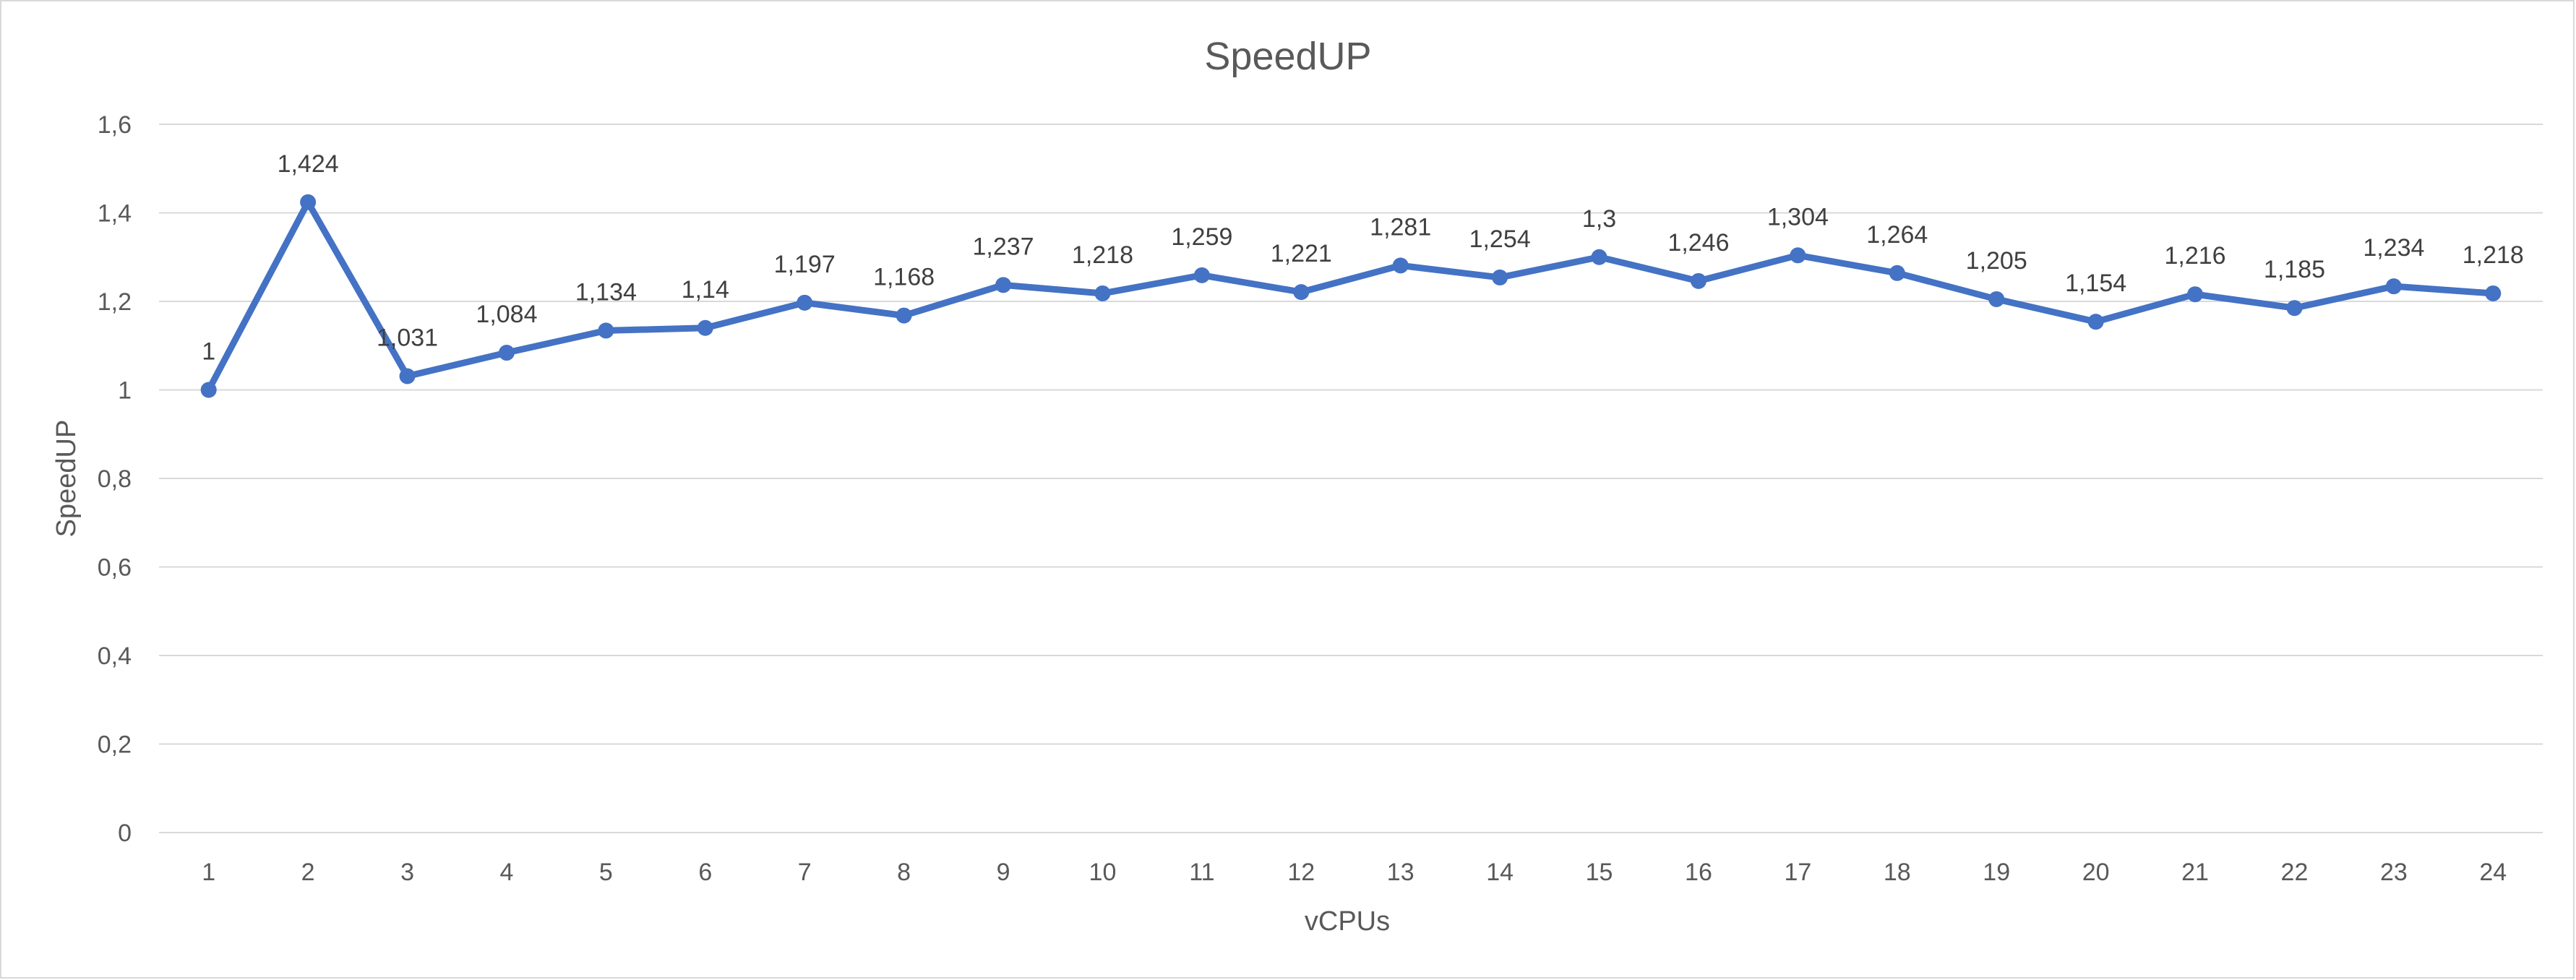 This screenshot has width=2576, height=980. I want to click on data-label: 1,234, so click(2393, 248).